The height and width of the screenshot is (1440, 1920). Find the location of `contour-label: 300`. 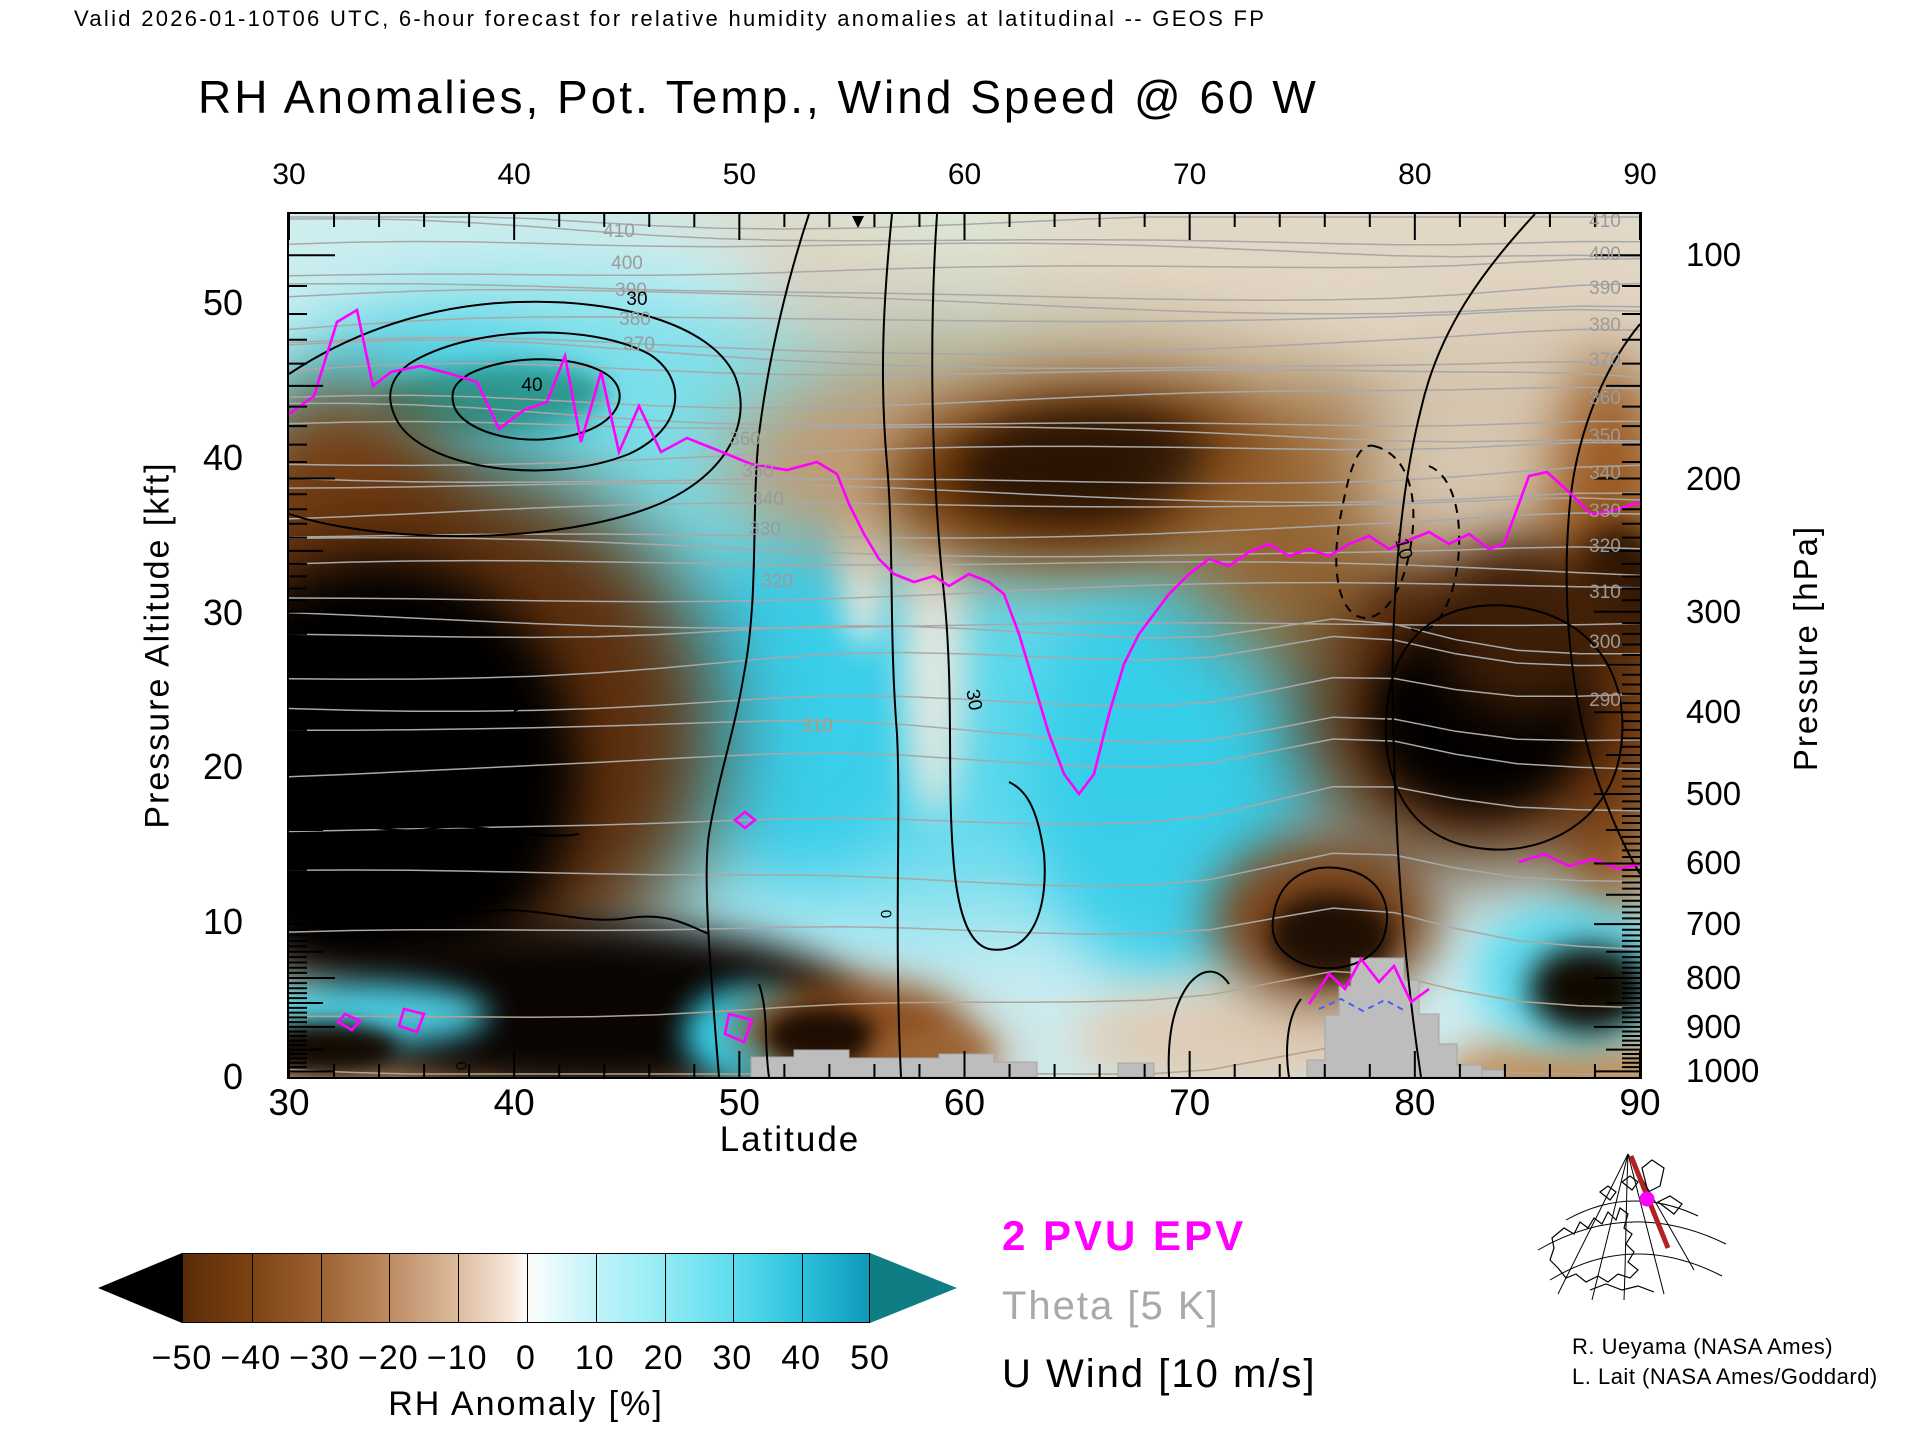

contour-label: 300 is located at coordinates (1605, 642).